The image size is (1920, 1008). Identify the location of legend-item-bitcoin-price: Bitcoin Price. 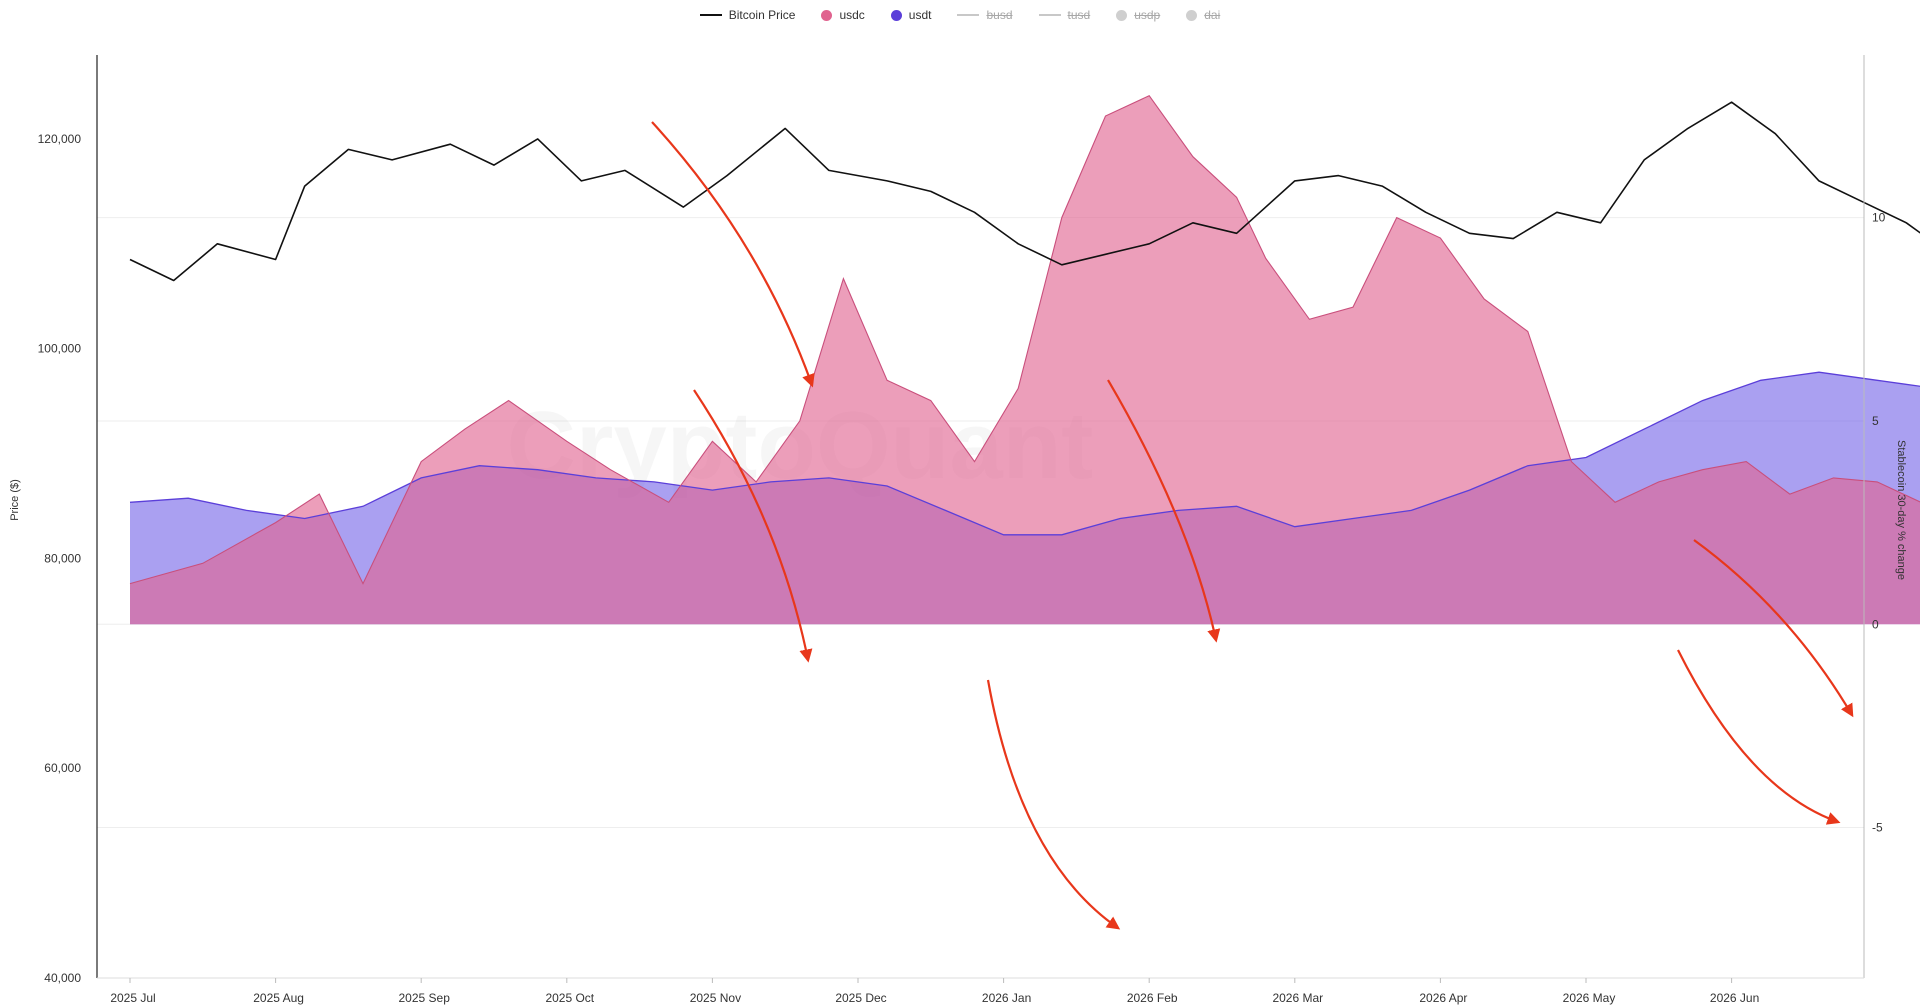
(747, 15).